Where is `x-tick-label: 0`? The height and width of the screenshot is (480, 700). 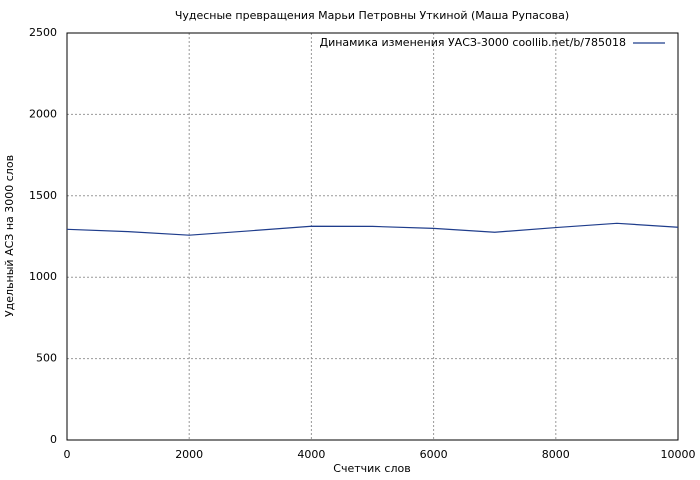 x-tick-label: 0 is located at coordinates (67, 454).